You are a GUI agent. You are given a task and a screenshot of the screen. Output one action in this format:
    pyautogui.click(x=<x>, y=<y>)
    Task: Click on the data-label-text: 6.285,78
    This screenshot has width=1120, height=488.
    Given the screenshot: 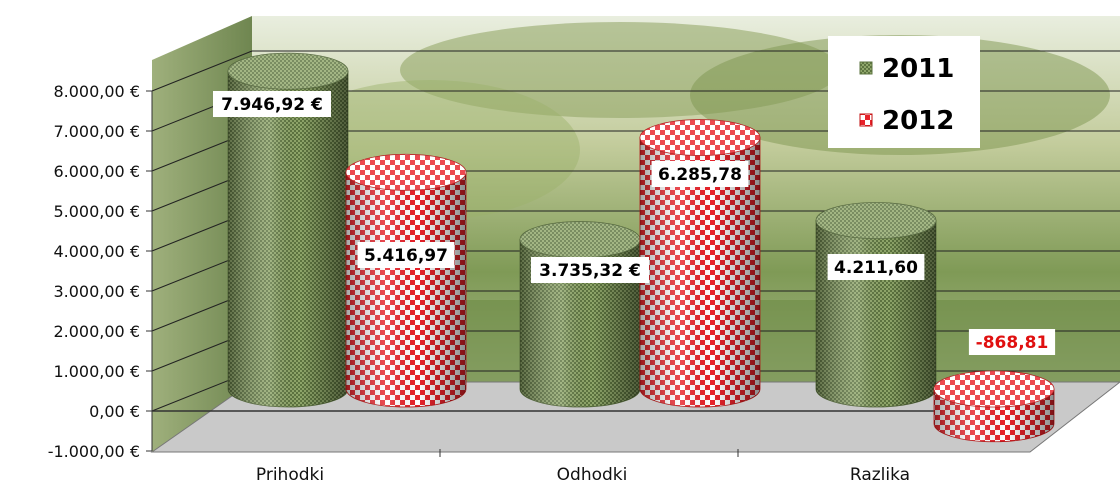 What is the action you would take?
    pyautogui.click(x=700, y=175)
    